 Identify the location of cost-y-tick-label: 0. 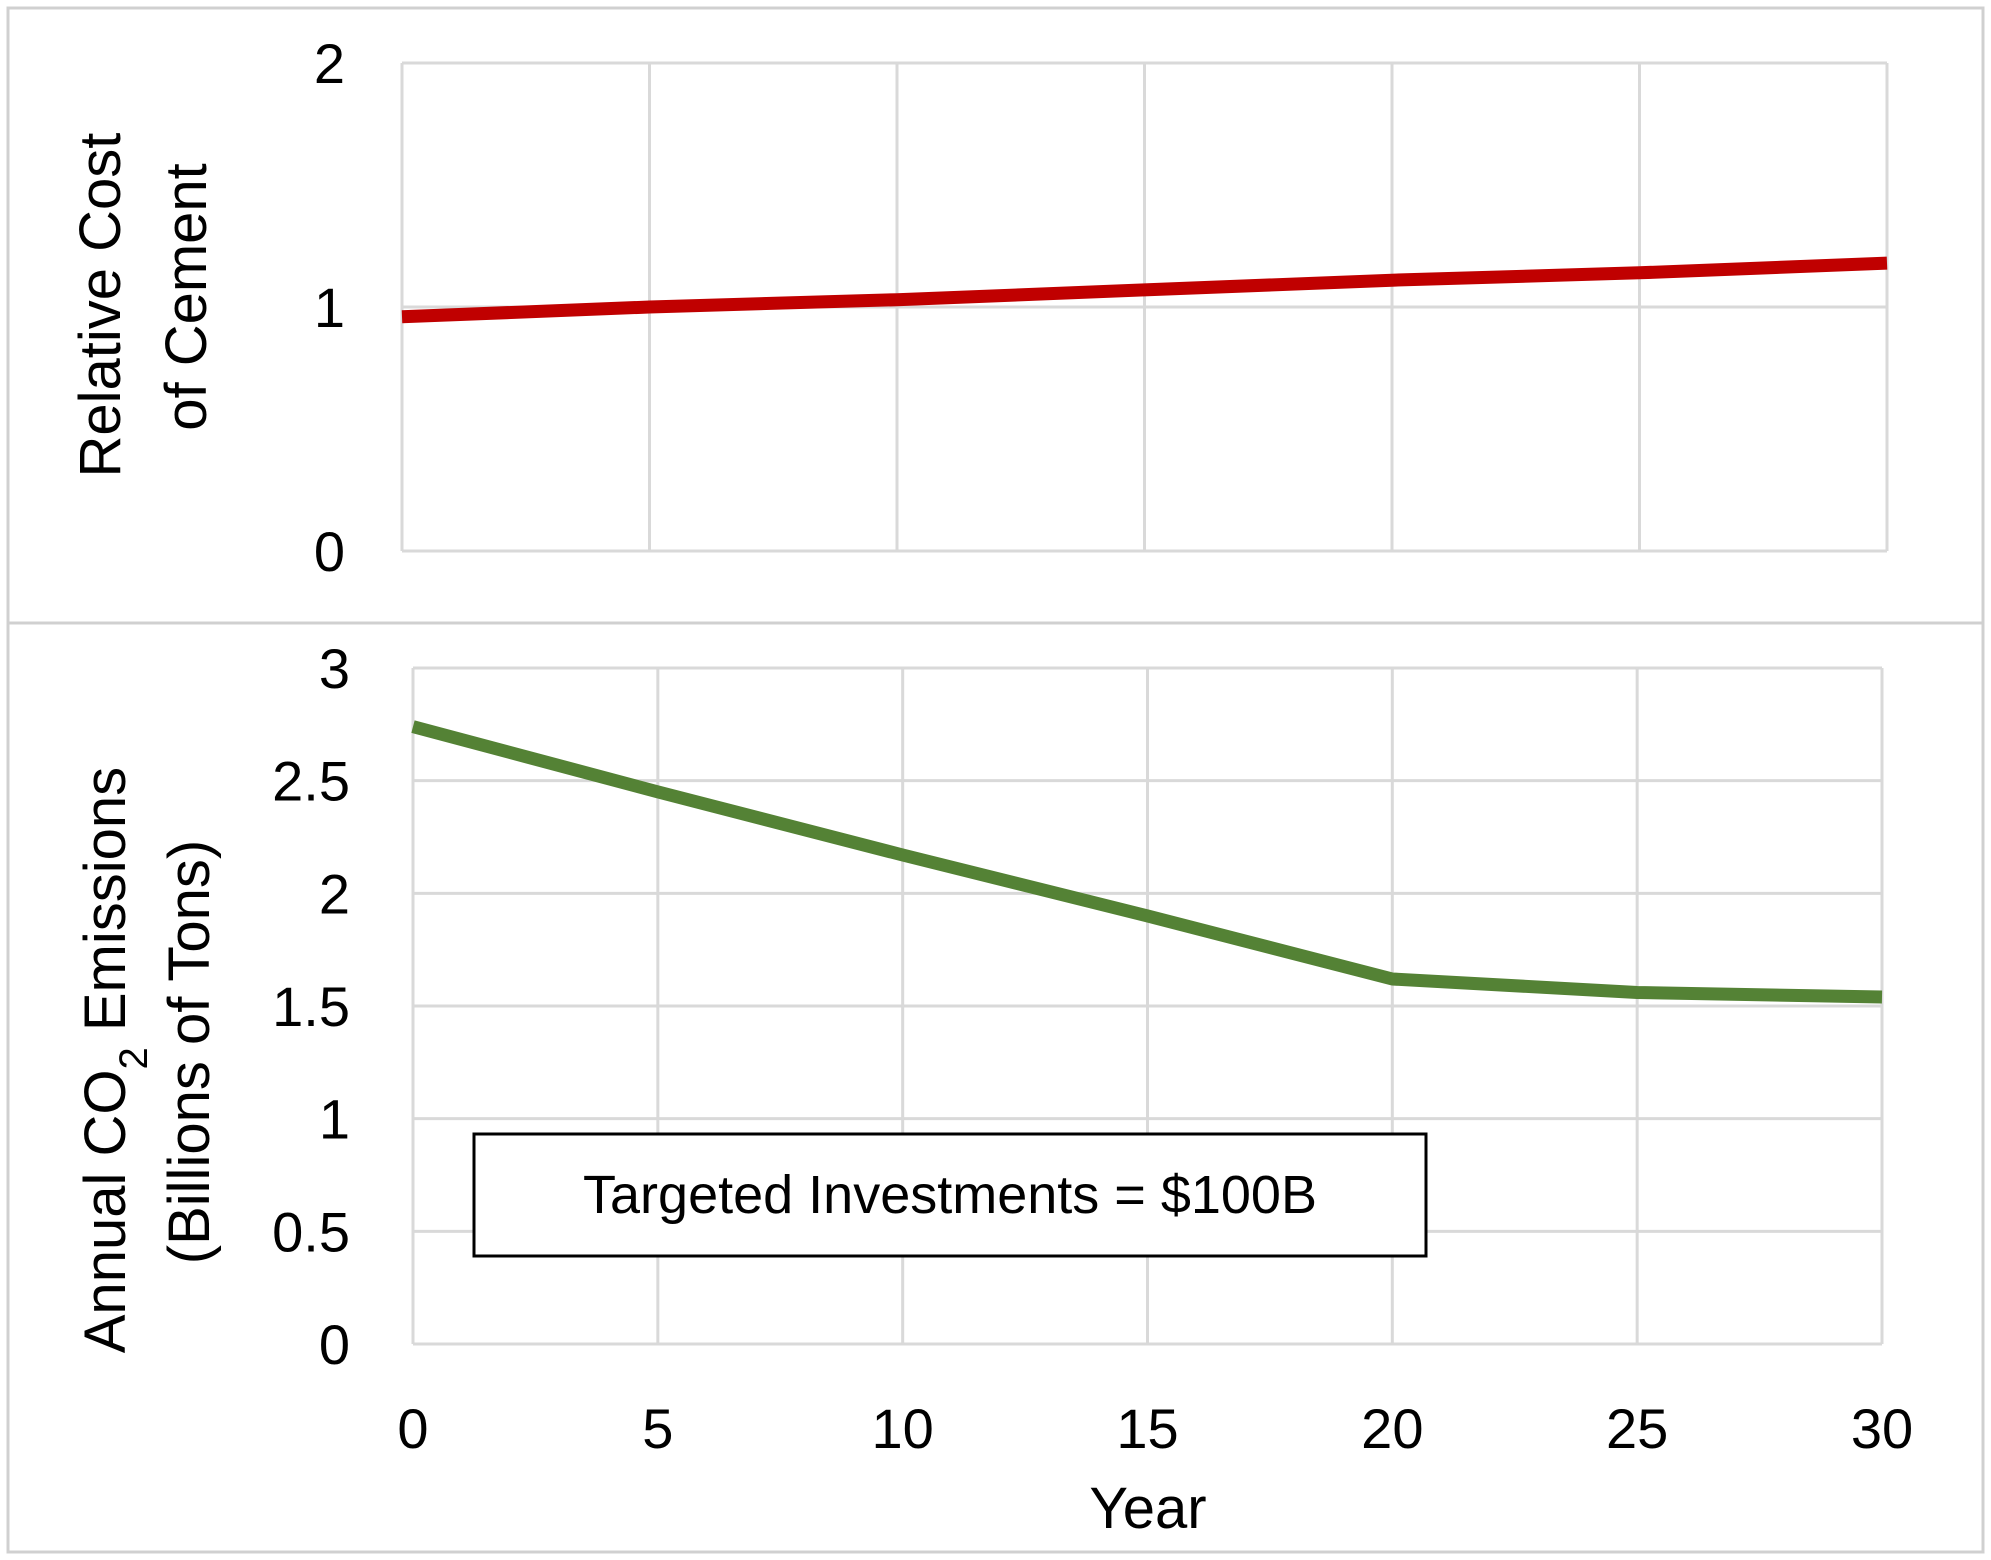
(329, 551).